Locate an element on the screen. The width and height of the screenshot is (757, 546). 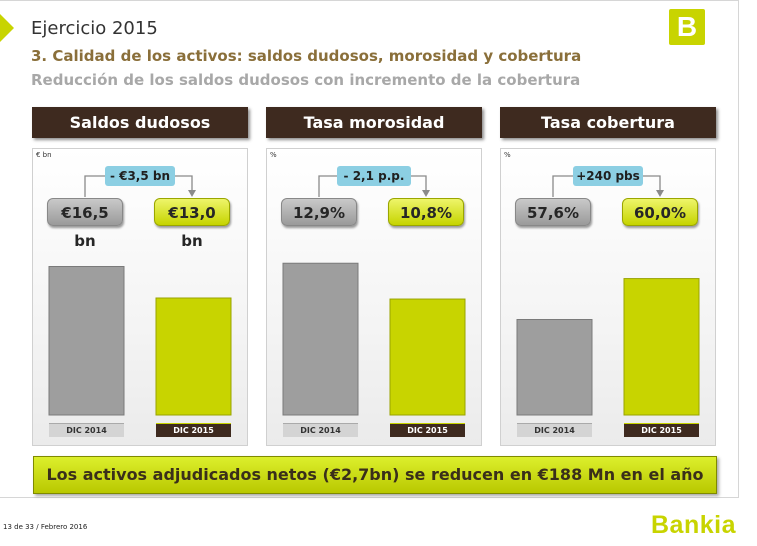
delta-callout: +240 pbs is located at coordinates (608, 176).